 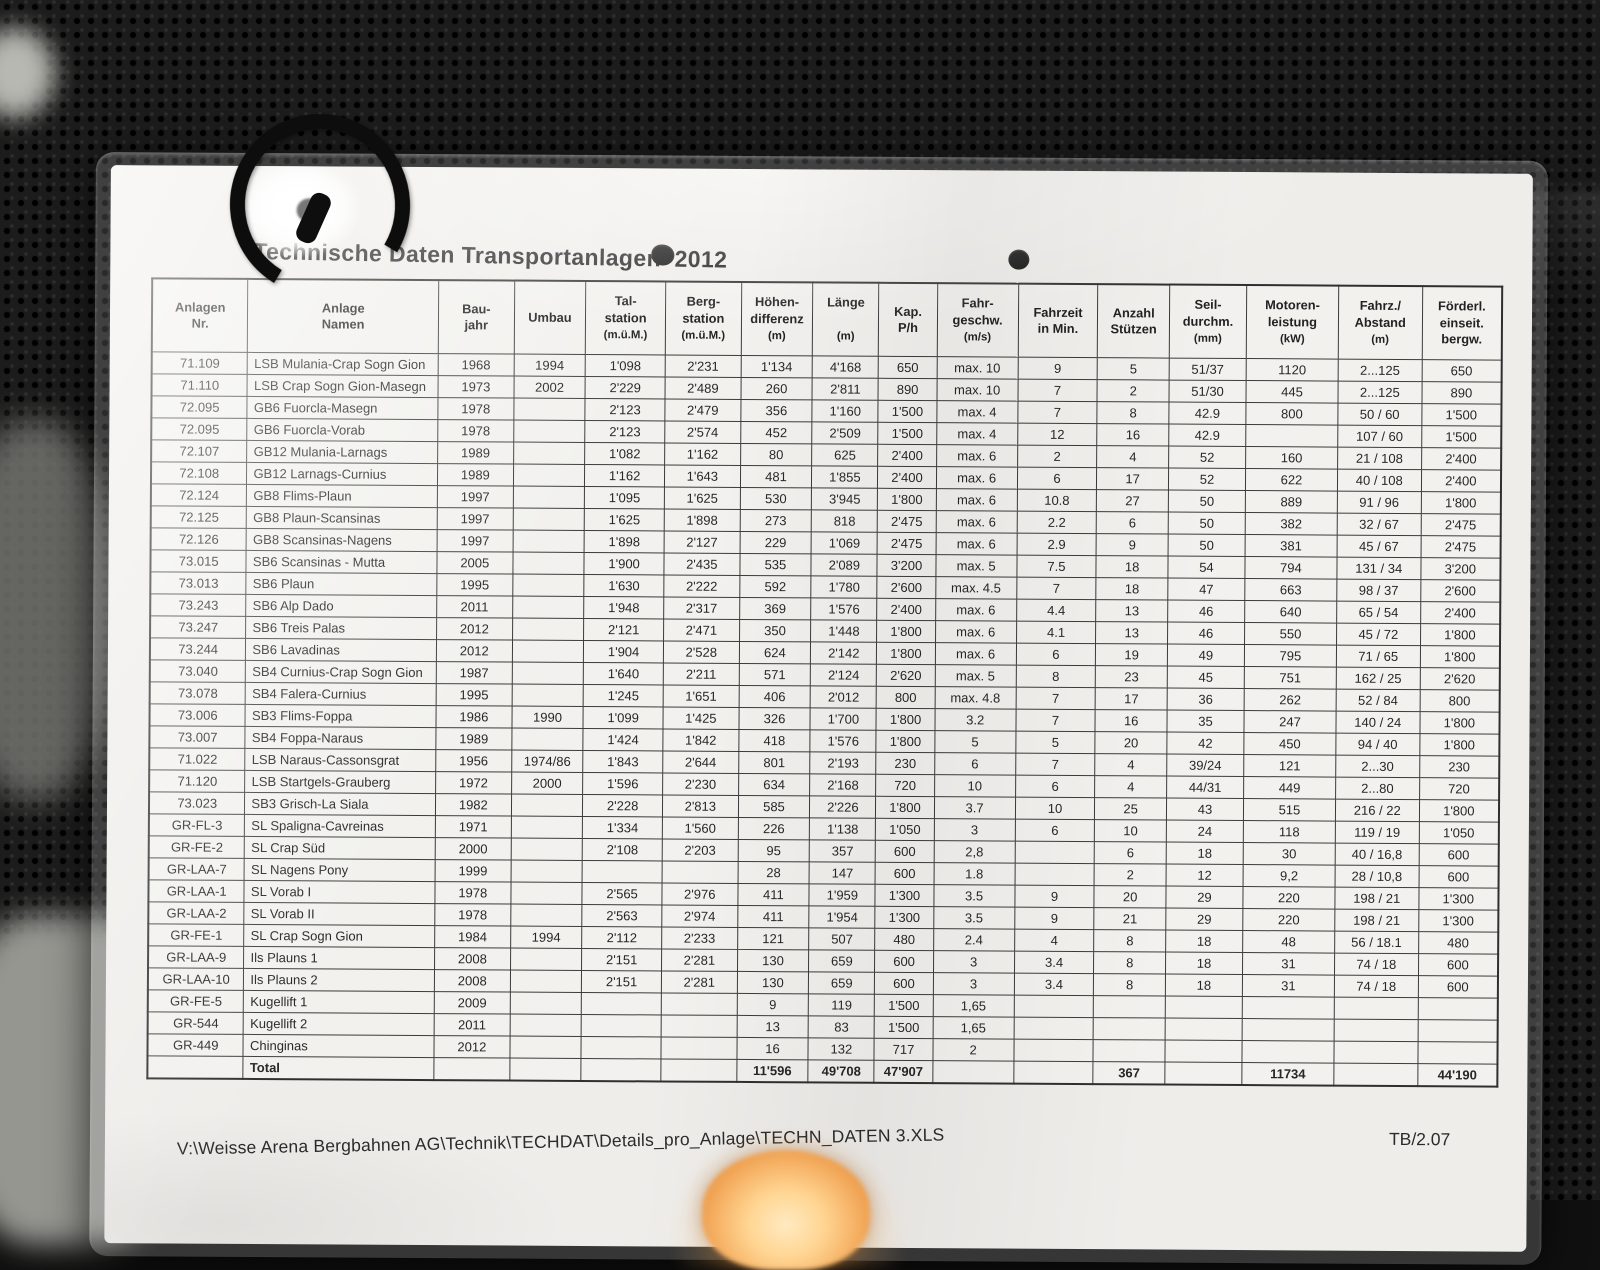 I want to click on table-cell: 6, so click(x=1054, y=830).